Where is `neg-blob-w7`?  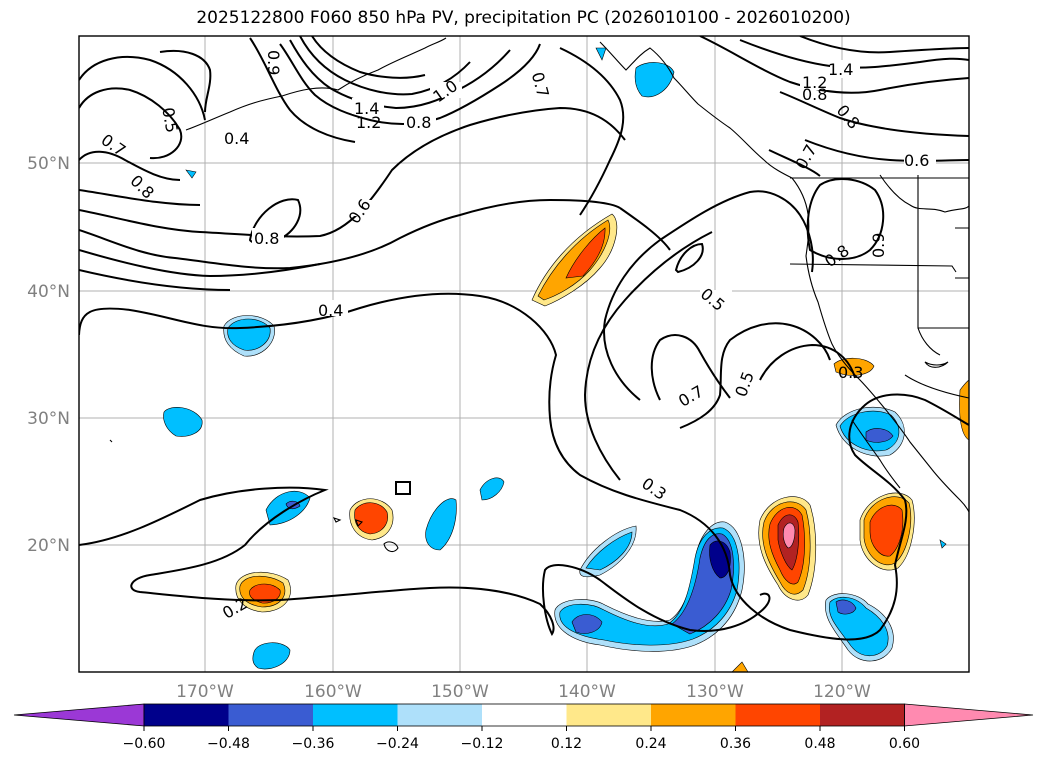 neg-blob-w7 is located at coordinates (271, 656).